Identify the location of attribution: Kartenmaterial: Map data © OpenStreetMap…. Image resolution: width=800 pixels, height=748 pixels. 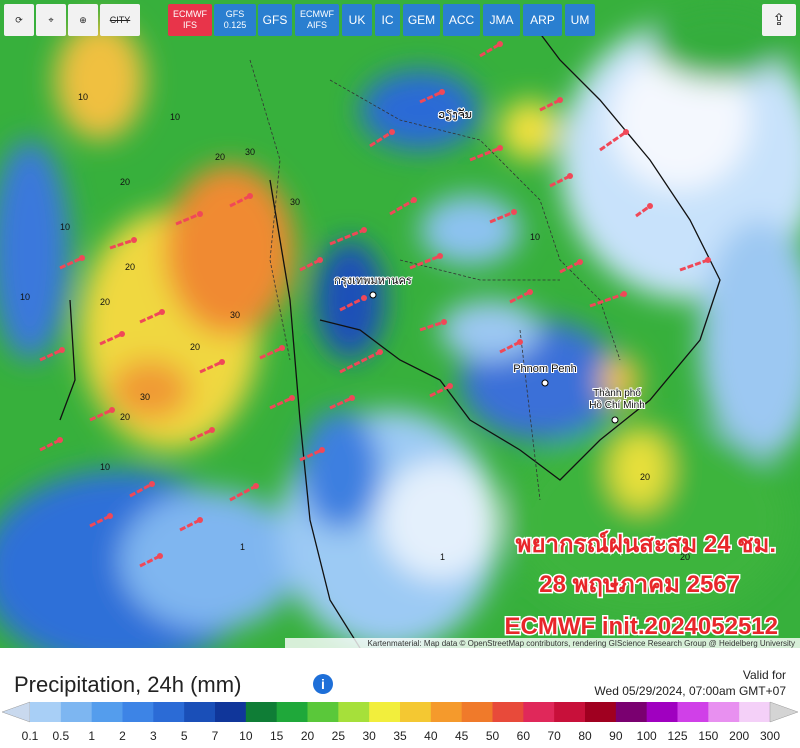
(581, 643).